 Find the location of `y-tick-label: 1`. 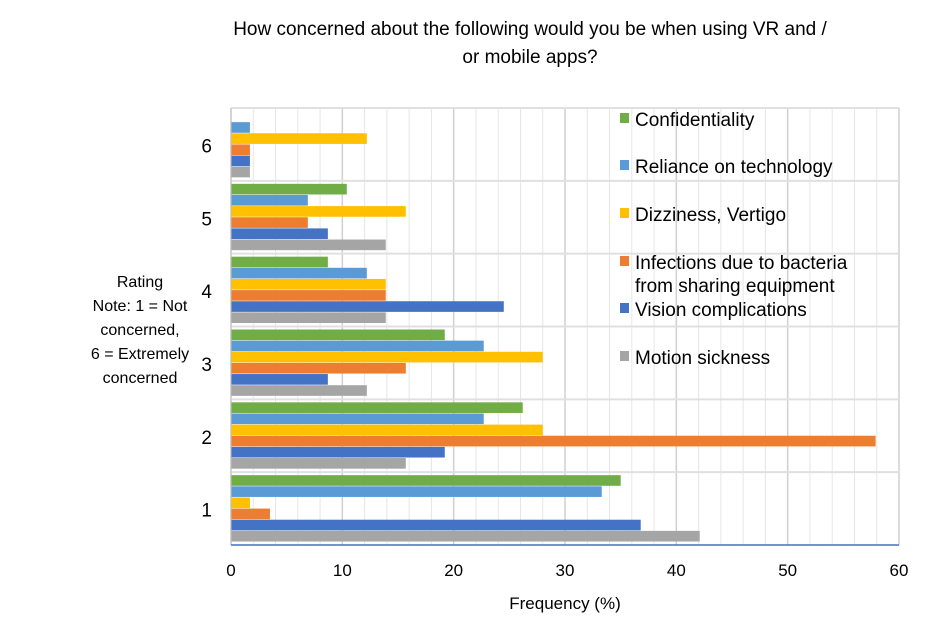

y-tick-label: 1 is located at coordinates (206, 511).